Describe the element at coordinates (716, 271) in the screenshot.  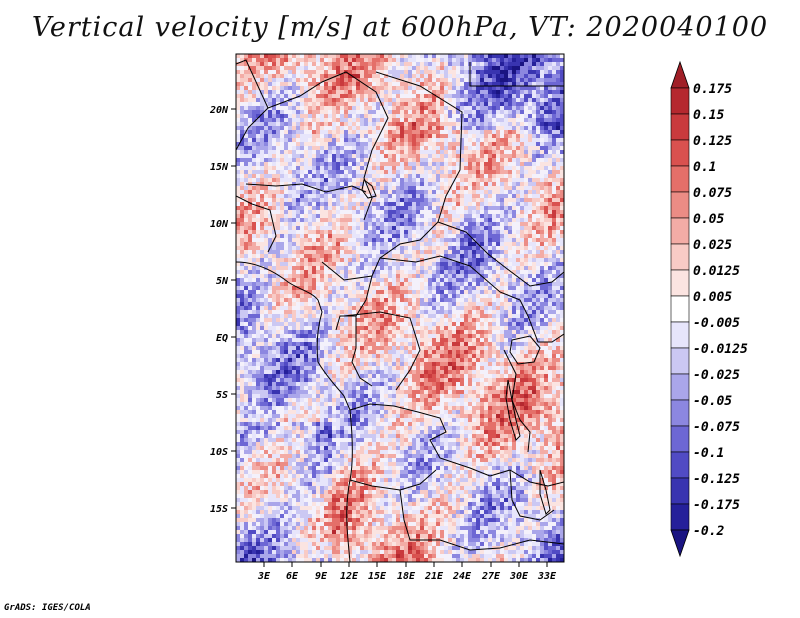
I see `colorbar-label: 0.0125` at that location.